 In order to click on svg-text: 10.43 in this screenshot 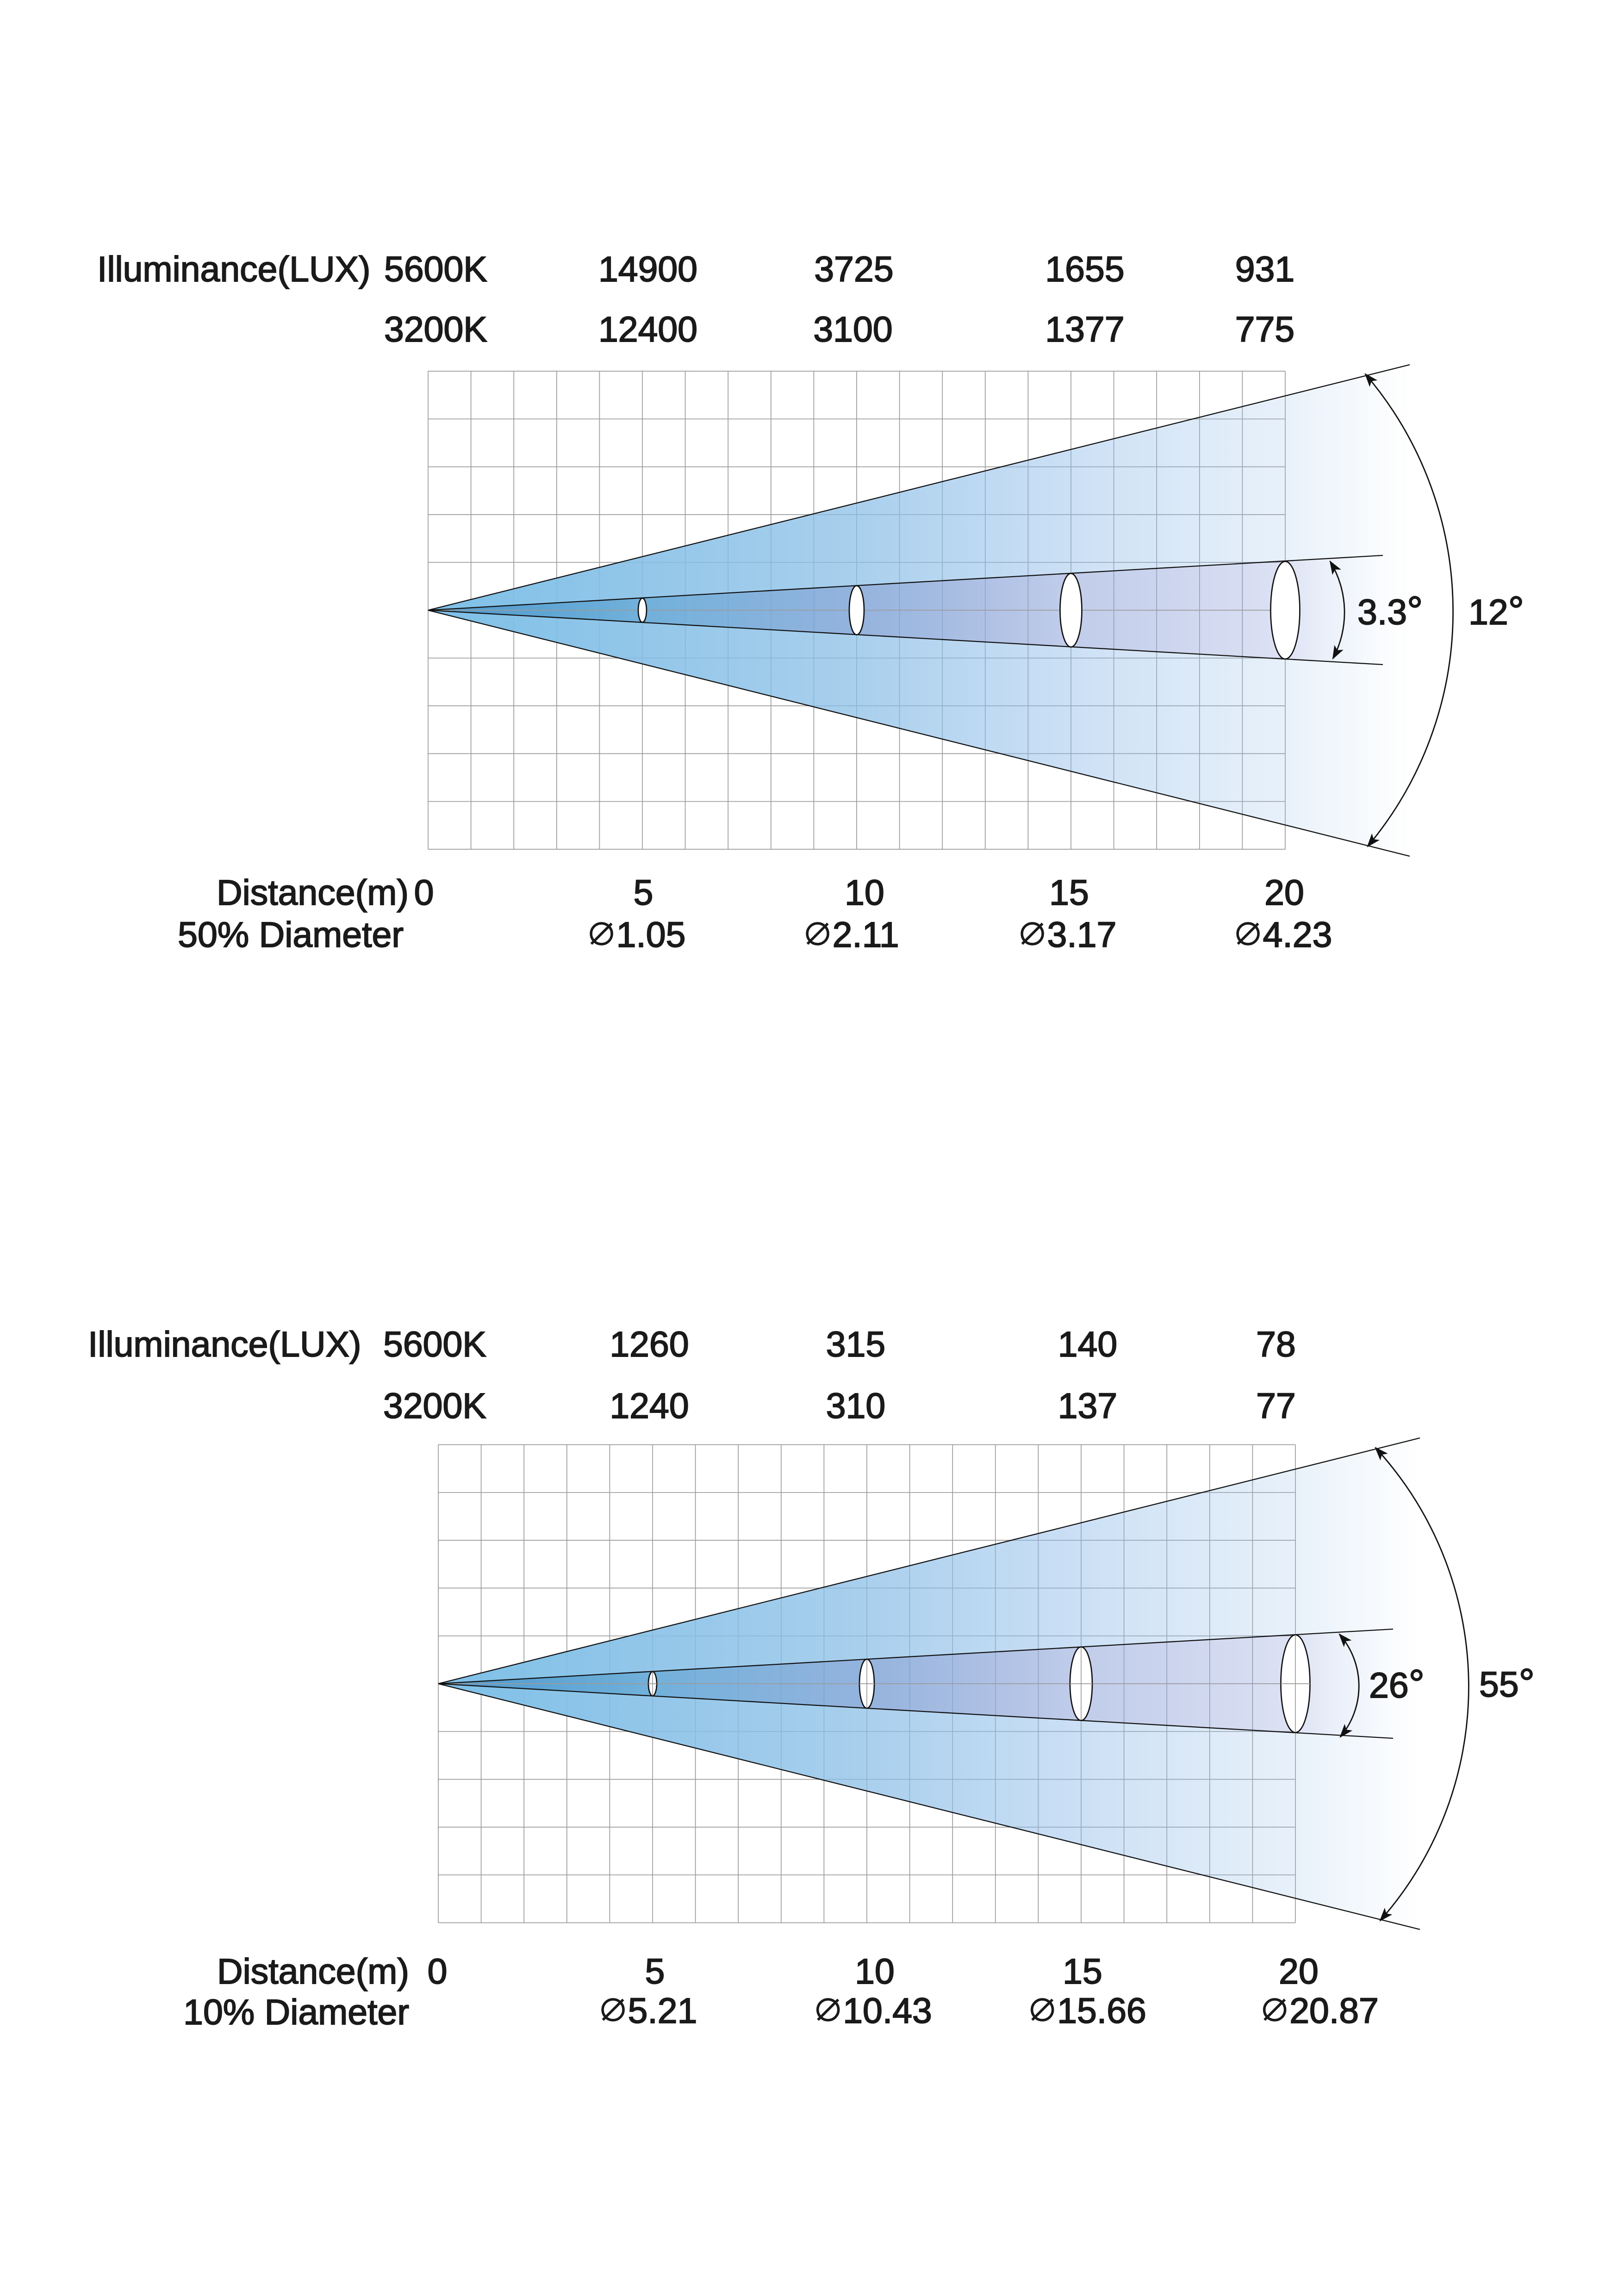, I will do `click(887, 2011)`.